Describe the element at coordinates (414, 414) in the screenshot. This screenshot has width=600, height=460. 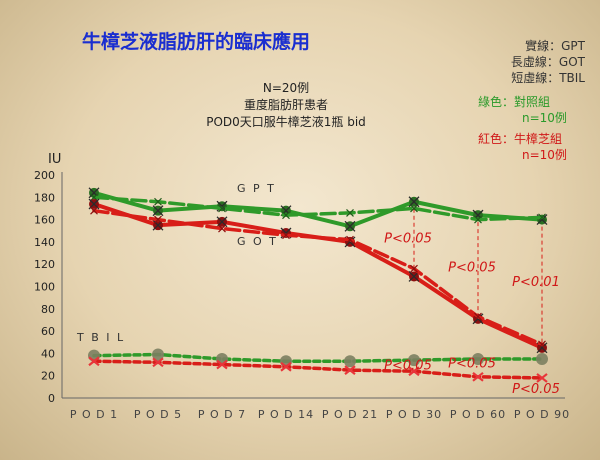
I see `x-tick-label: P O D 30` at that location.